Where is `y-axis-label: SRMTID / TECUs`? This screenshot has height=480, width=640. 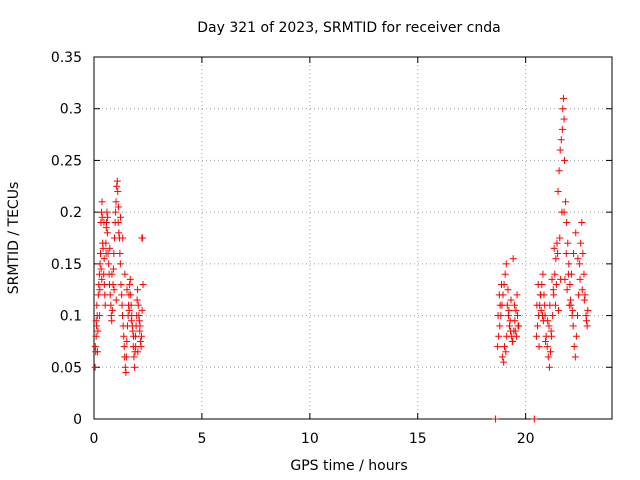
y-axis-label: SRMTID / TECUs is located at coordinates (14, 238).